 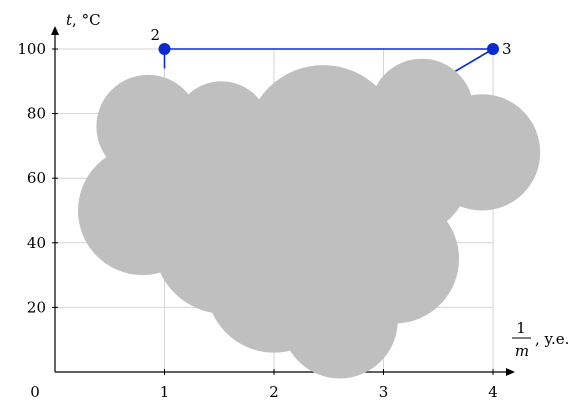 What do you see at coordinates (36, 243) in the screenshot?
I see `y-tick-label: 40` at bounding box center [36, 243].